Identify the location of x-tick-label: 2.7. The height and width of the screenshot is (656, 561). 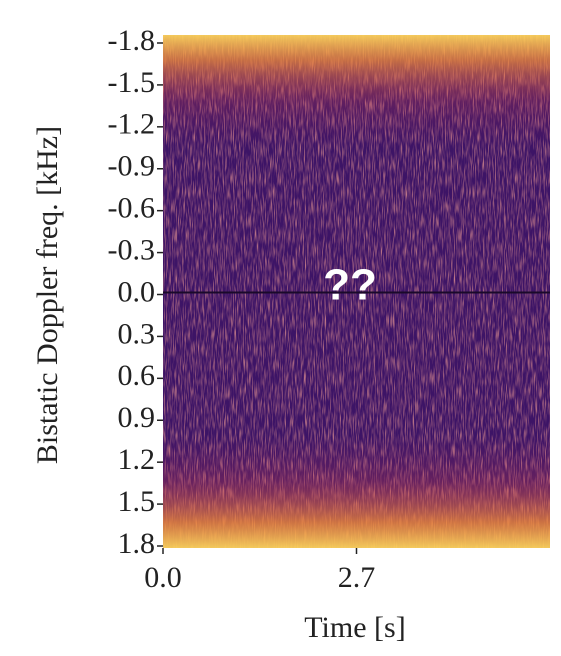
(357, 577).